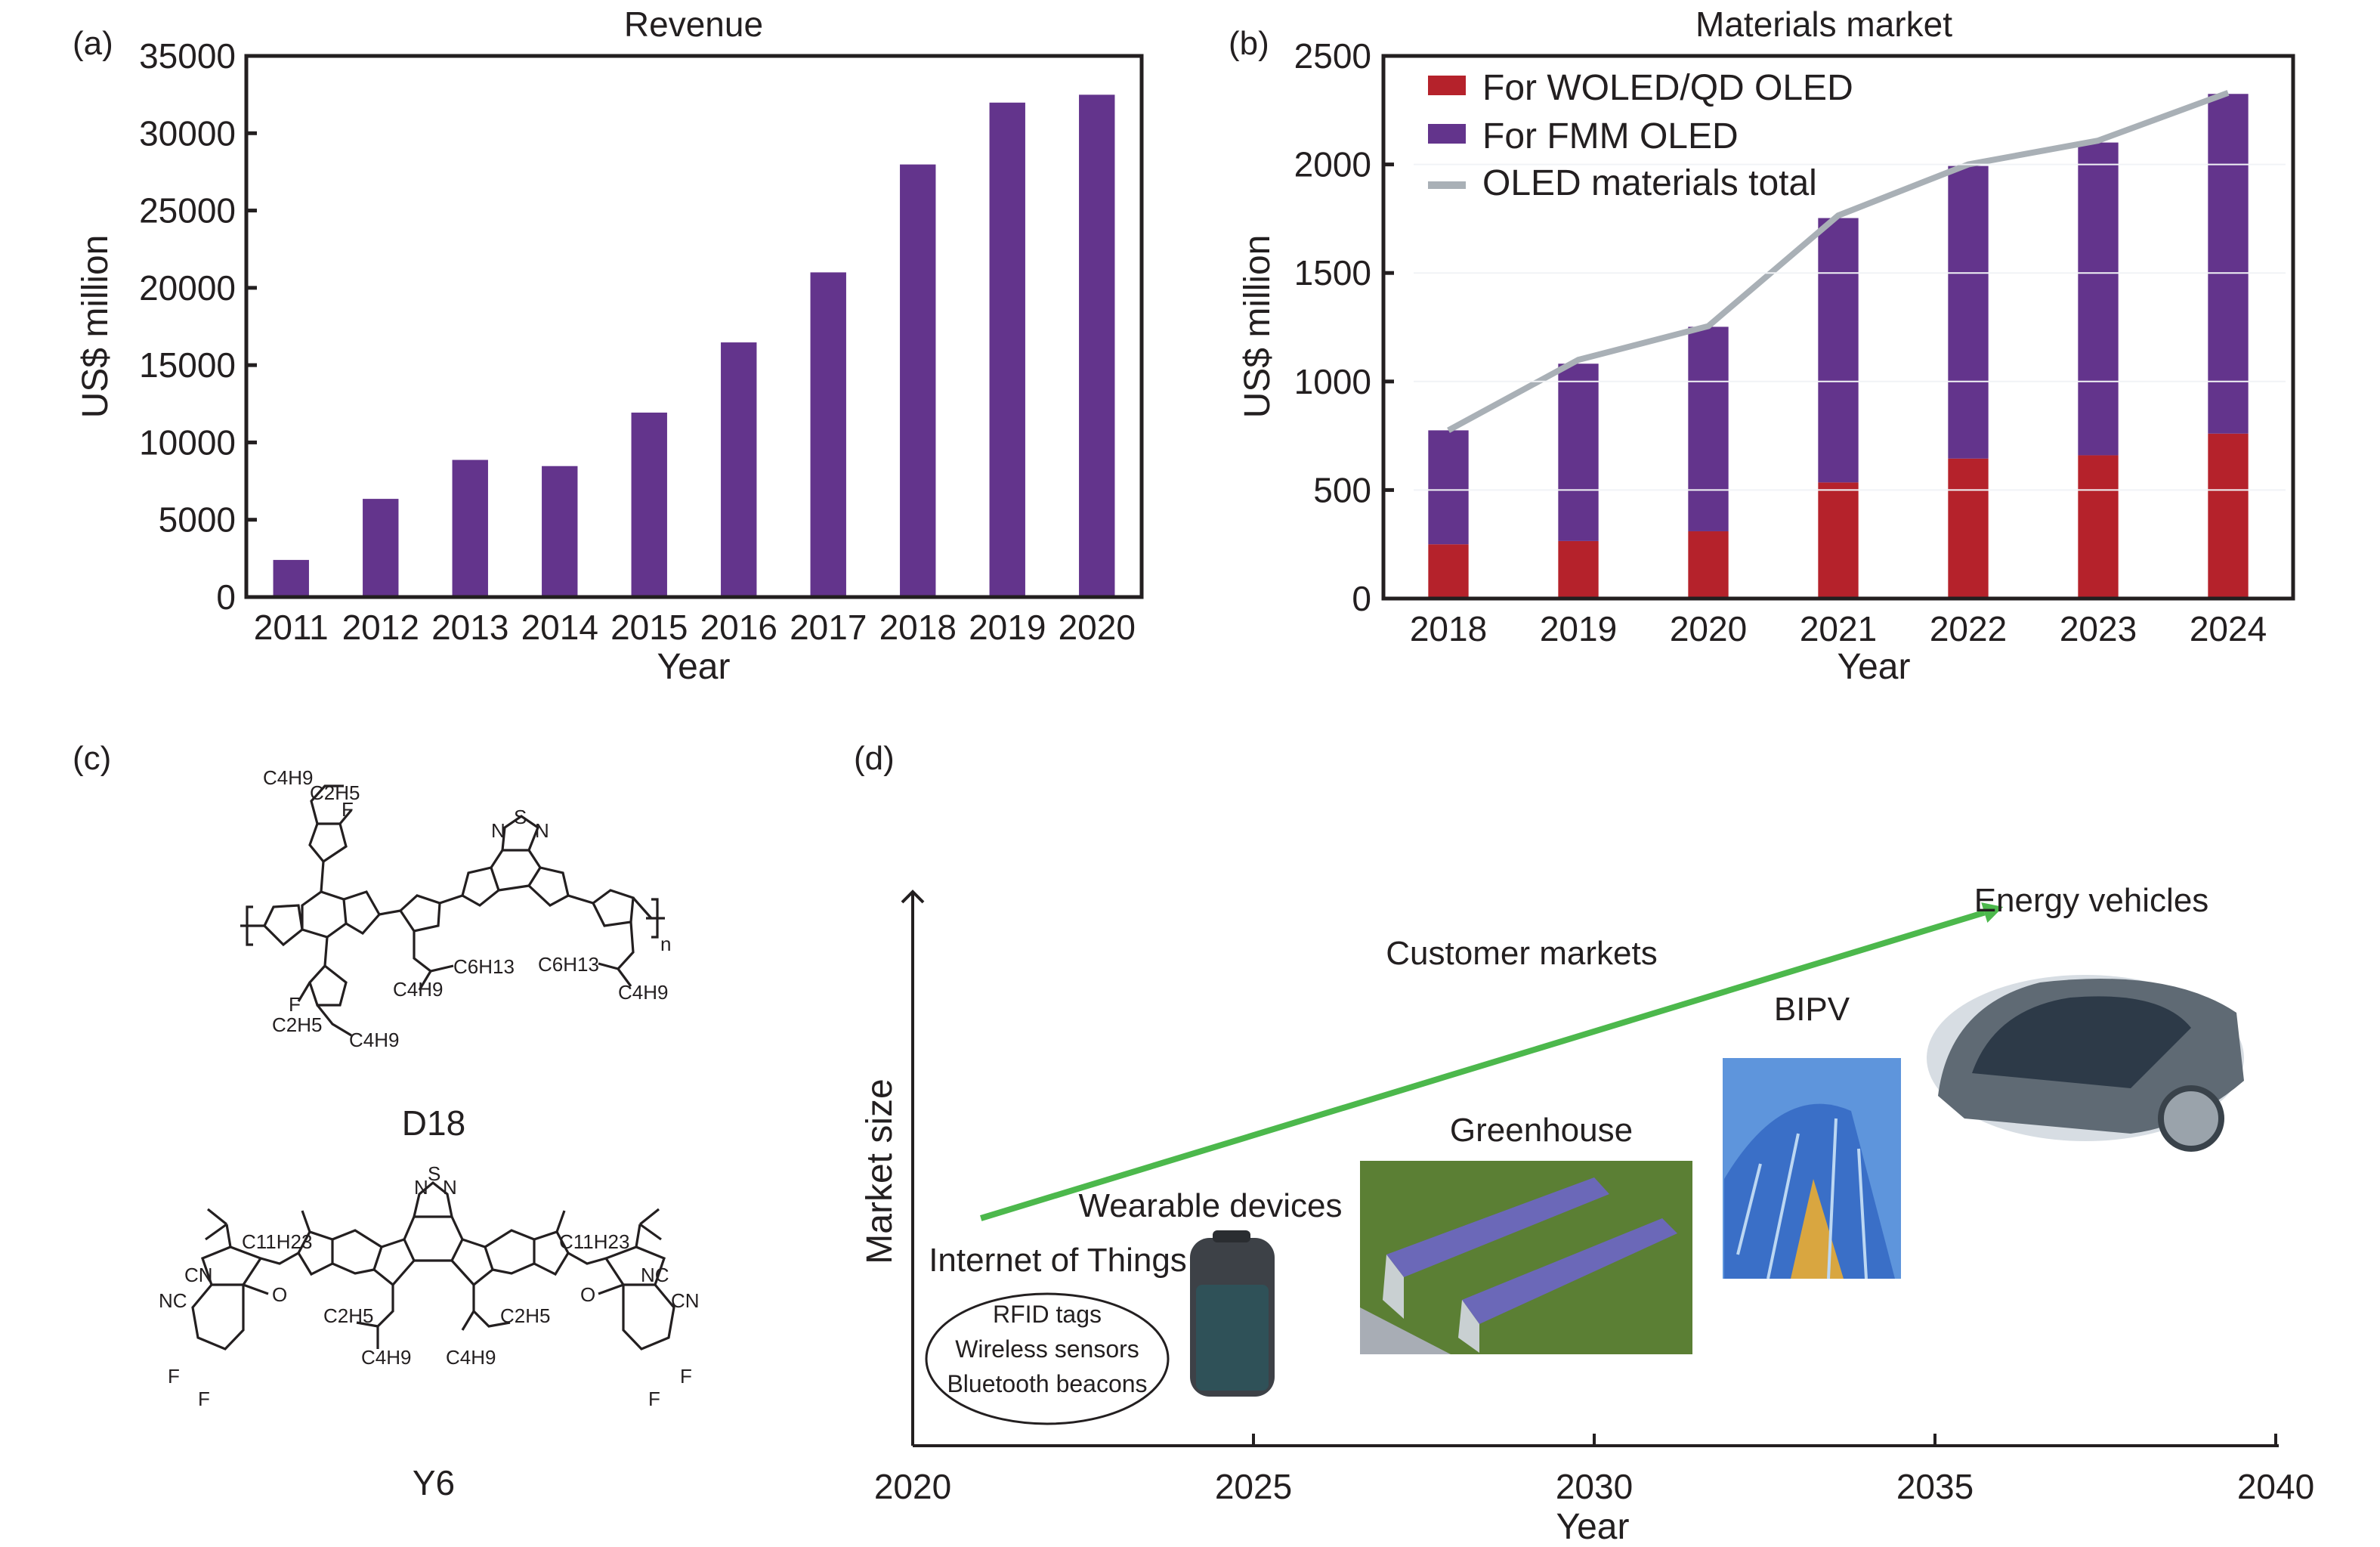 The image size is (2380, 1547). I want to click on x-tick-label: 2020, so click(1708, 628).